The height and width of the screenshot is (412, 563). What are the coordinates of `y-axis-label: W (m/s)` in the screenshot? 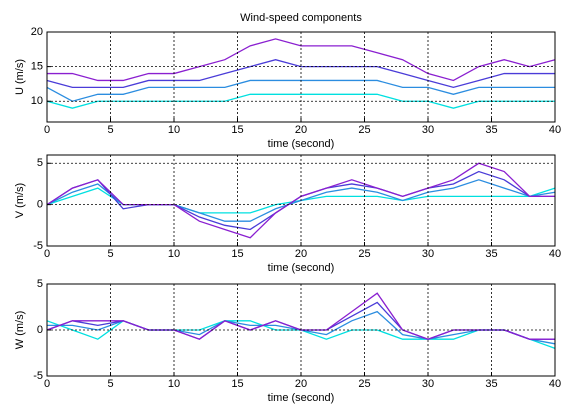 It's located at (20, 330).